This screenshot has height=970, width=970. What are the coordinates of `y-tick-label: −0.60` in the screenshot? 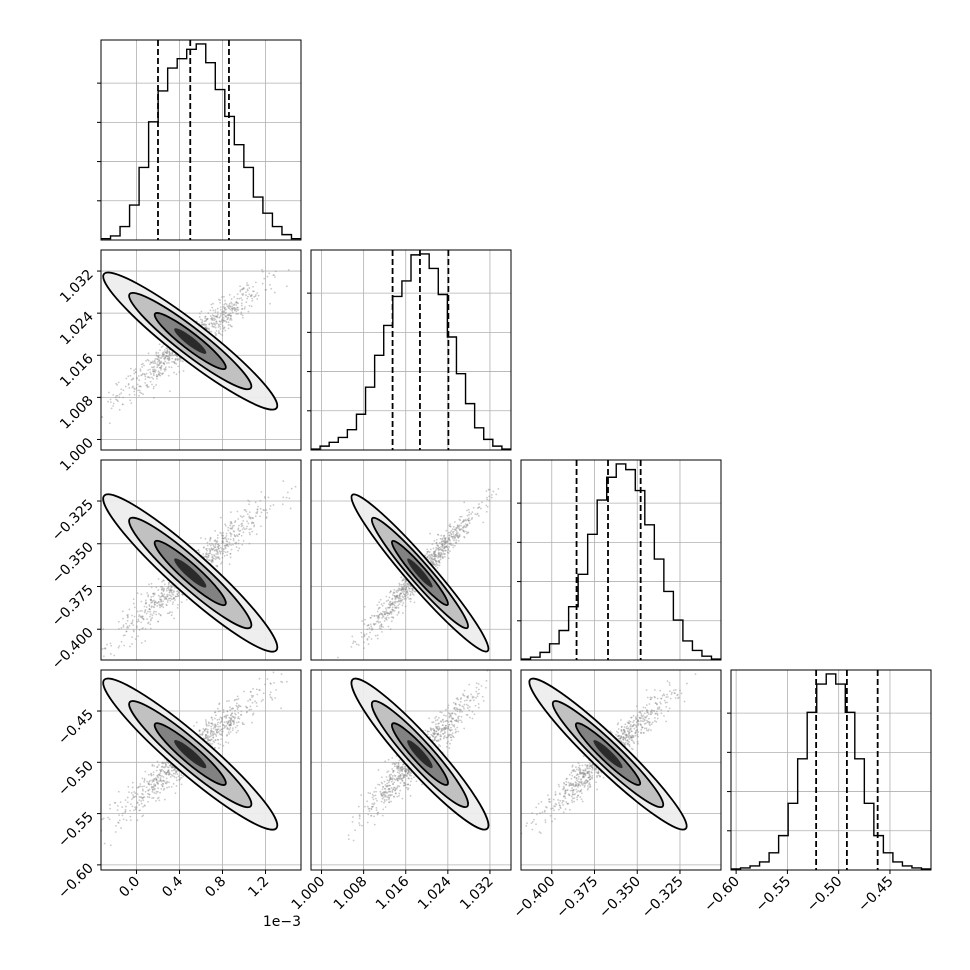 It's located at (76, 881).